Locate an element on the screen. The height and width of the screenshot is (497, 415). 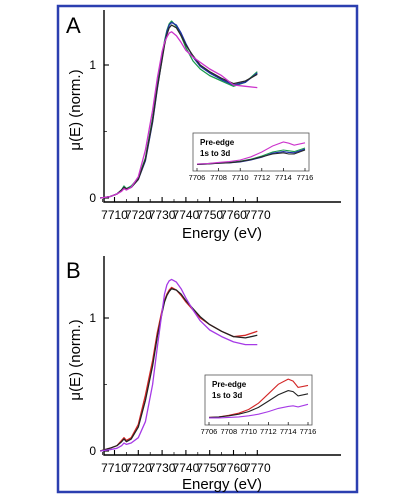
panel-label: B is located at coordinates (73, 270).